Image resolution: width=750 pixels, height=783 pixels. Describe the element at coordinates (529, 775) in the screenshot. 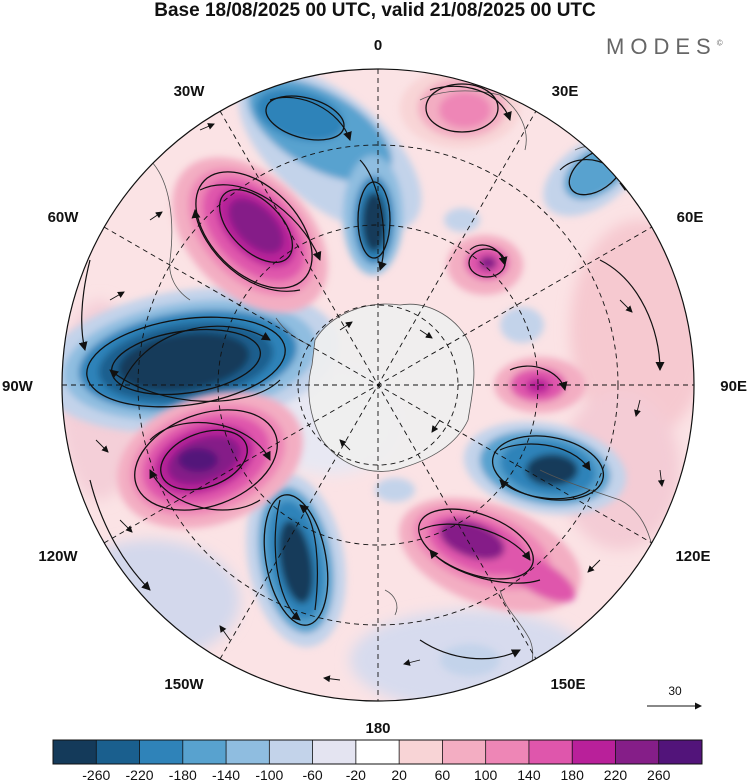

I see `colorbar-tick-label: 140` at that location.